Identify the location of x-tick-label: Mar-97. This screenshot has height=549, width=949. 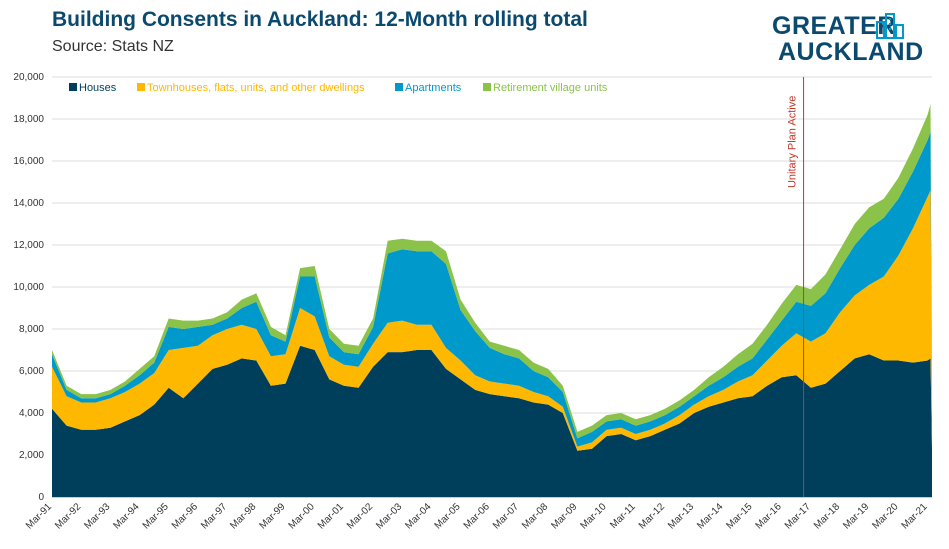
(214, 516).